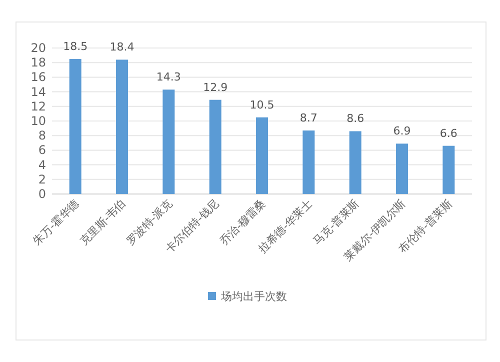  I want to click on legend-label: 场均出手次数, so click(253, 296).